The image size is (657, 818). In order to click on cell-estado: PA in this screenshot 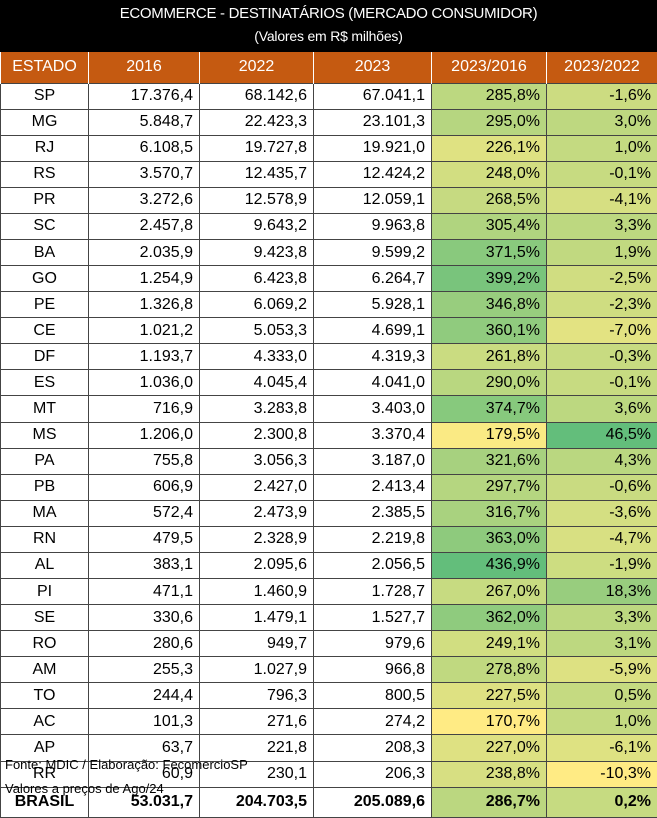, I will do `click(45, 461)`.